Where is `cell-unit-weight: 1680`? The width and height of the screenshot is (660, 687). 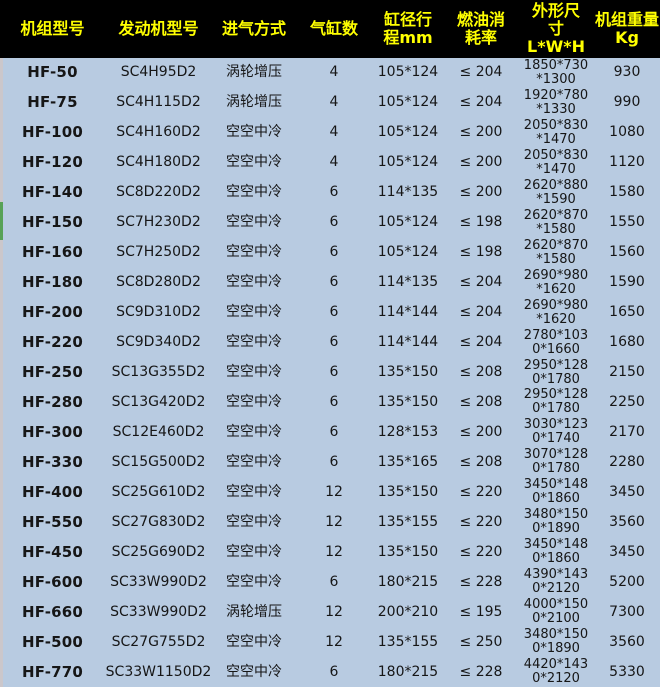 cell-unit-weight: 1680 is located at coordinates (627, 342).